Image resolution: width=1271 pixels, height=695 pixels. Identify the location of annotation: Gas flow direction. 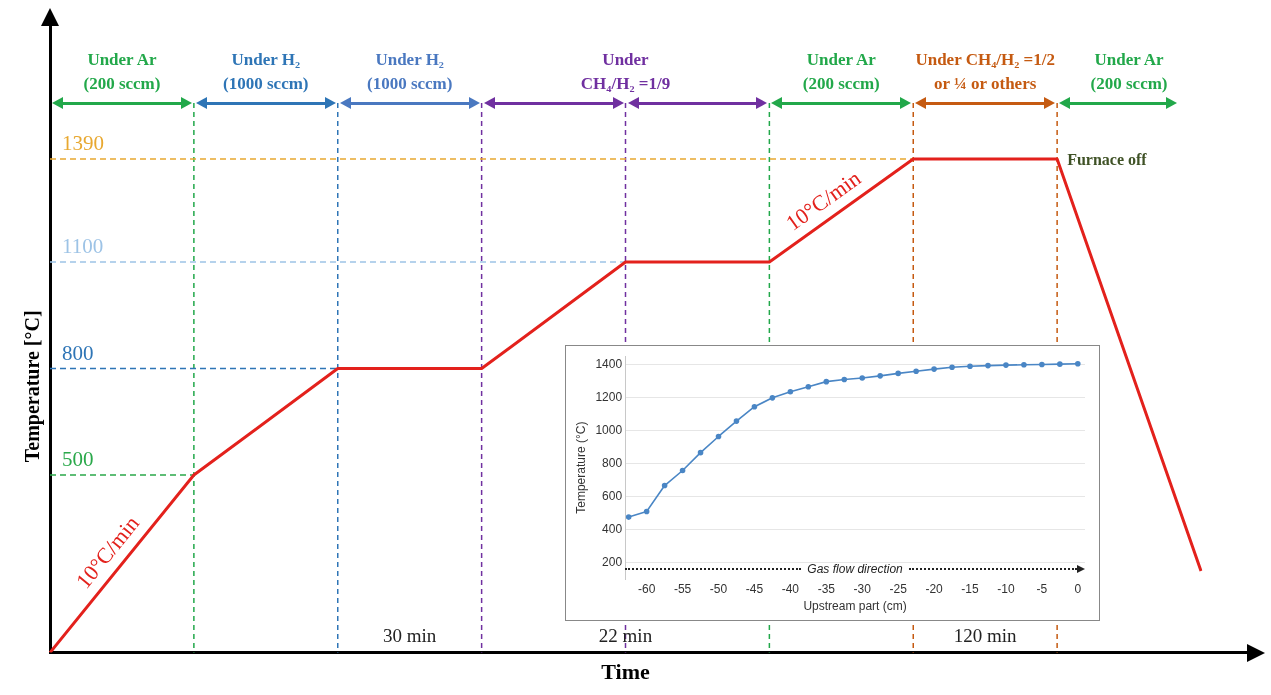
(855, 569).